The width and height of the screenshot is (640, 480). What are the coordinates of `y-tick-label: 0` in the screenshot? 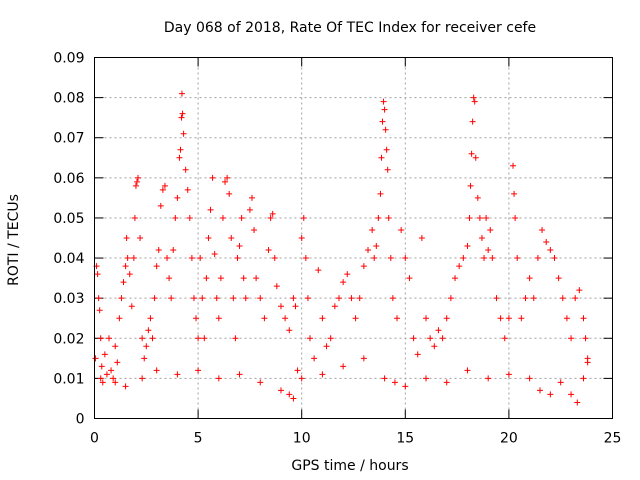 It's located at (80, 420).